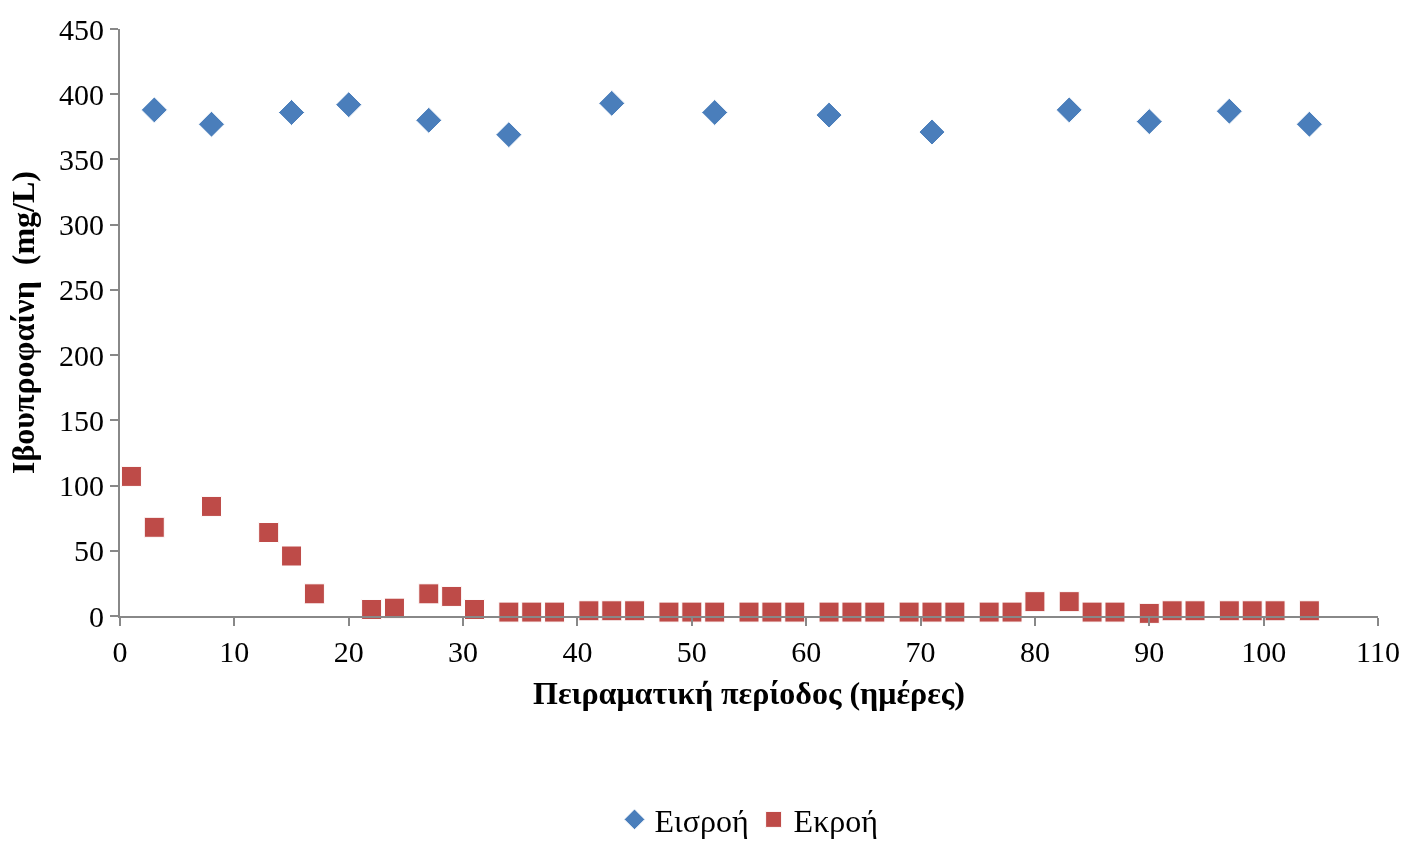  I want to click on y-tick-label: 150, so click(81, 420).